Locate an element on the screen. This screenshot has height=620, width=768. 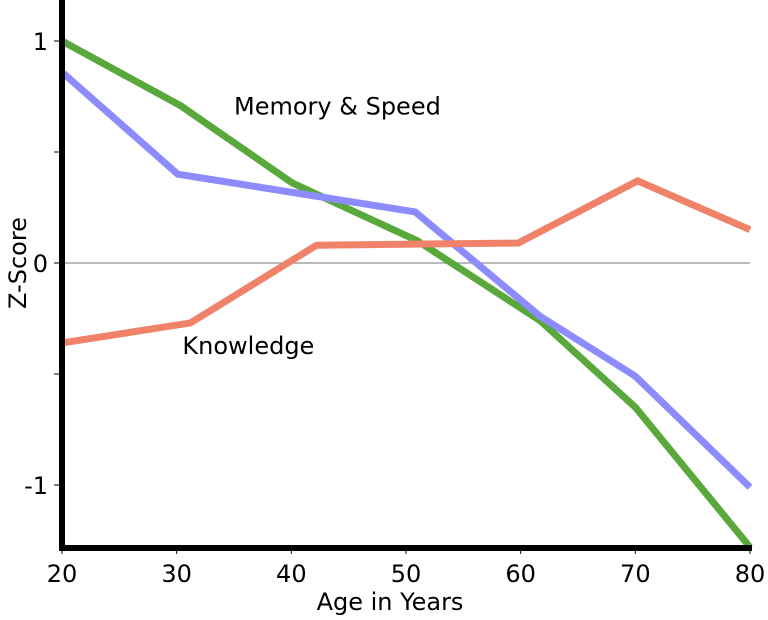
annotation-memory-speed: Memory & Speed is located at coordinates (337, 106).